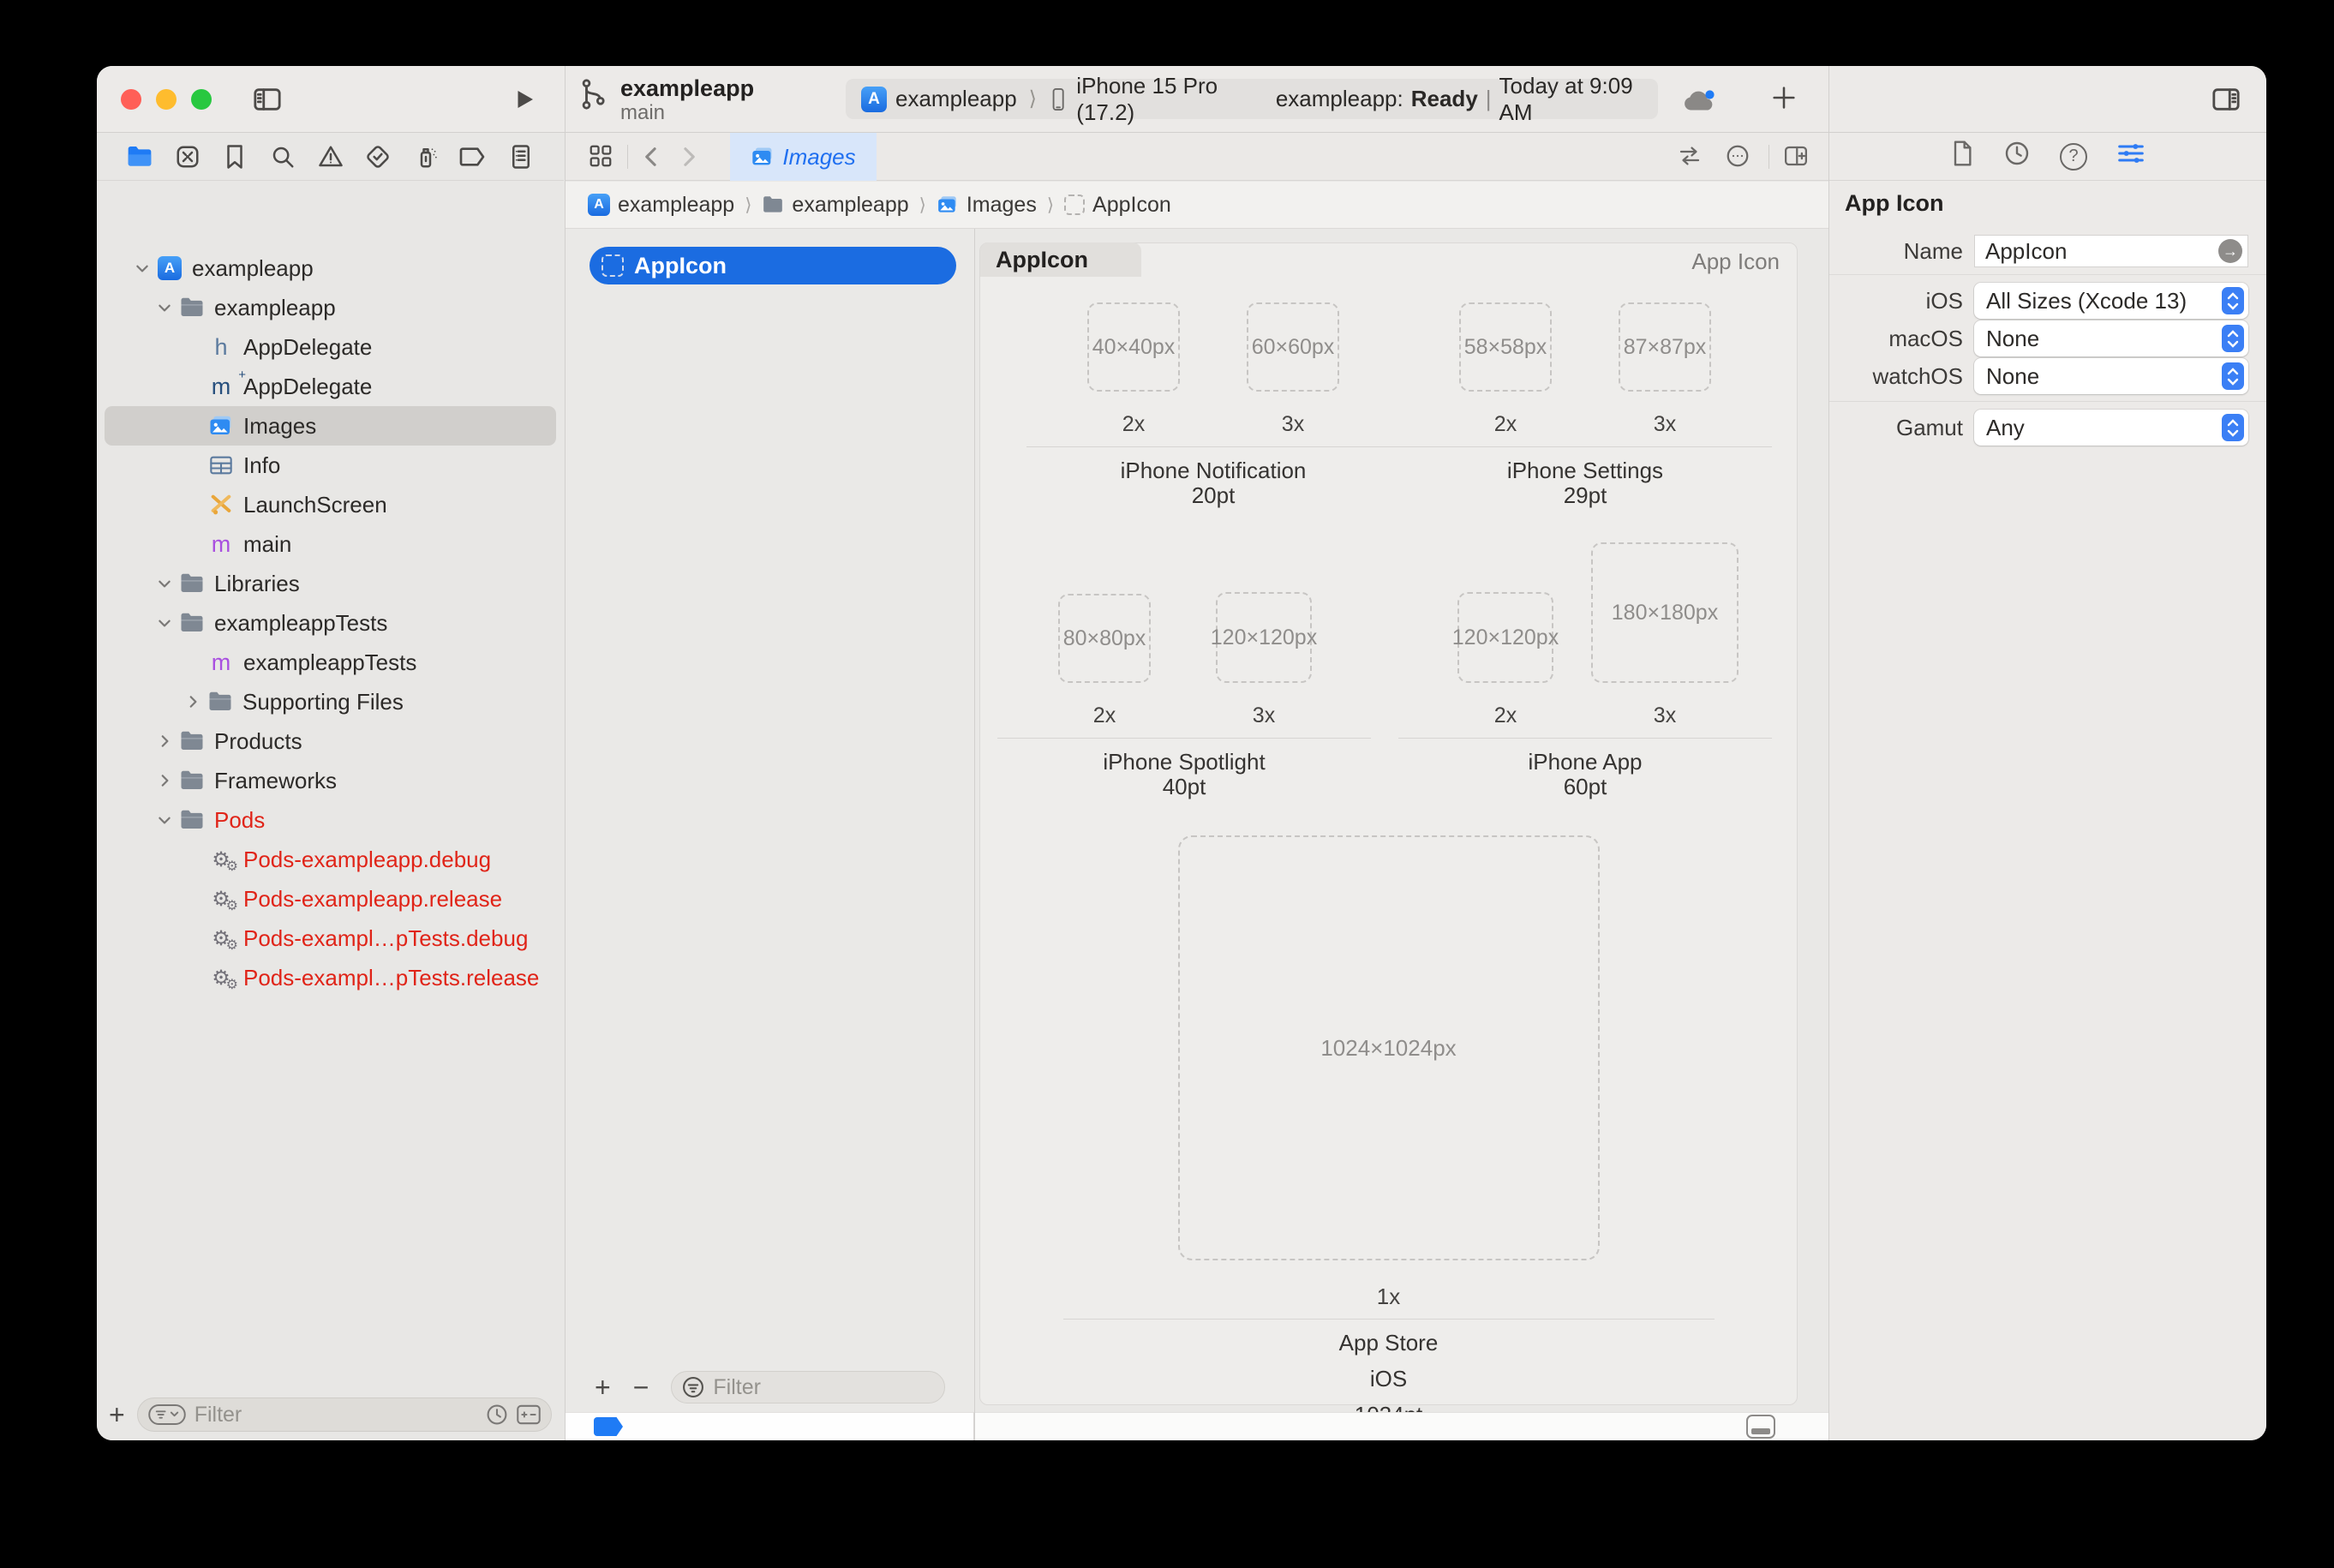 The height and width of the screenshot is (1568, 2334). I want to click on breadcrumb-images: Images, so click(987, 205).